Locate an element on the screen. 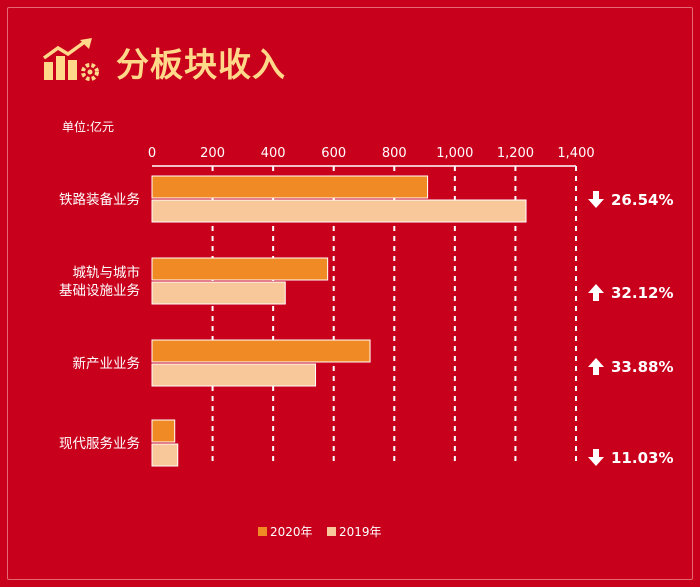  change-percent: 11.03% is located at coordinates (642, 458).